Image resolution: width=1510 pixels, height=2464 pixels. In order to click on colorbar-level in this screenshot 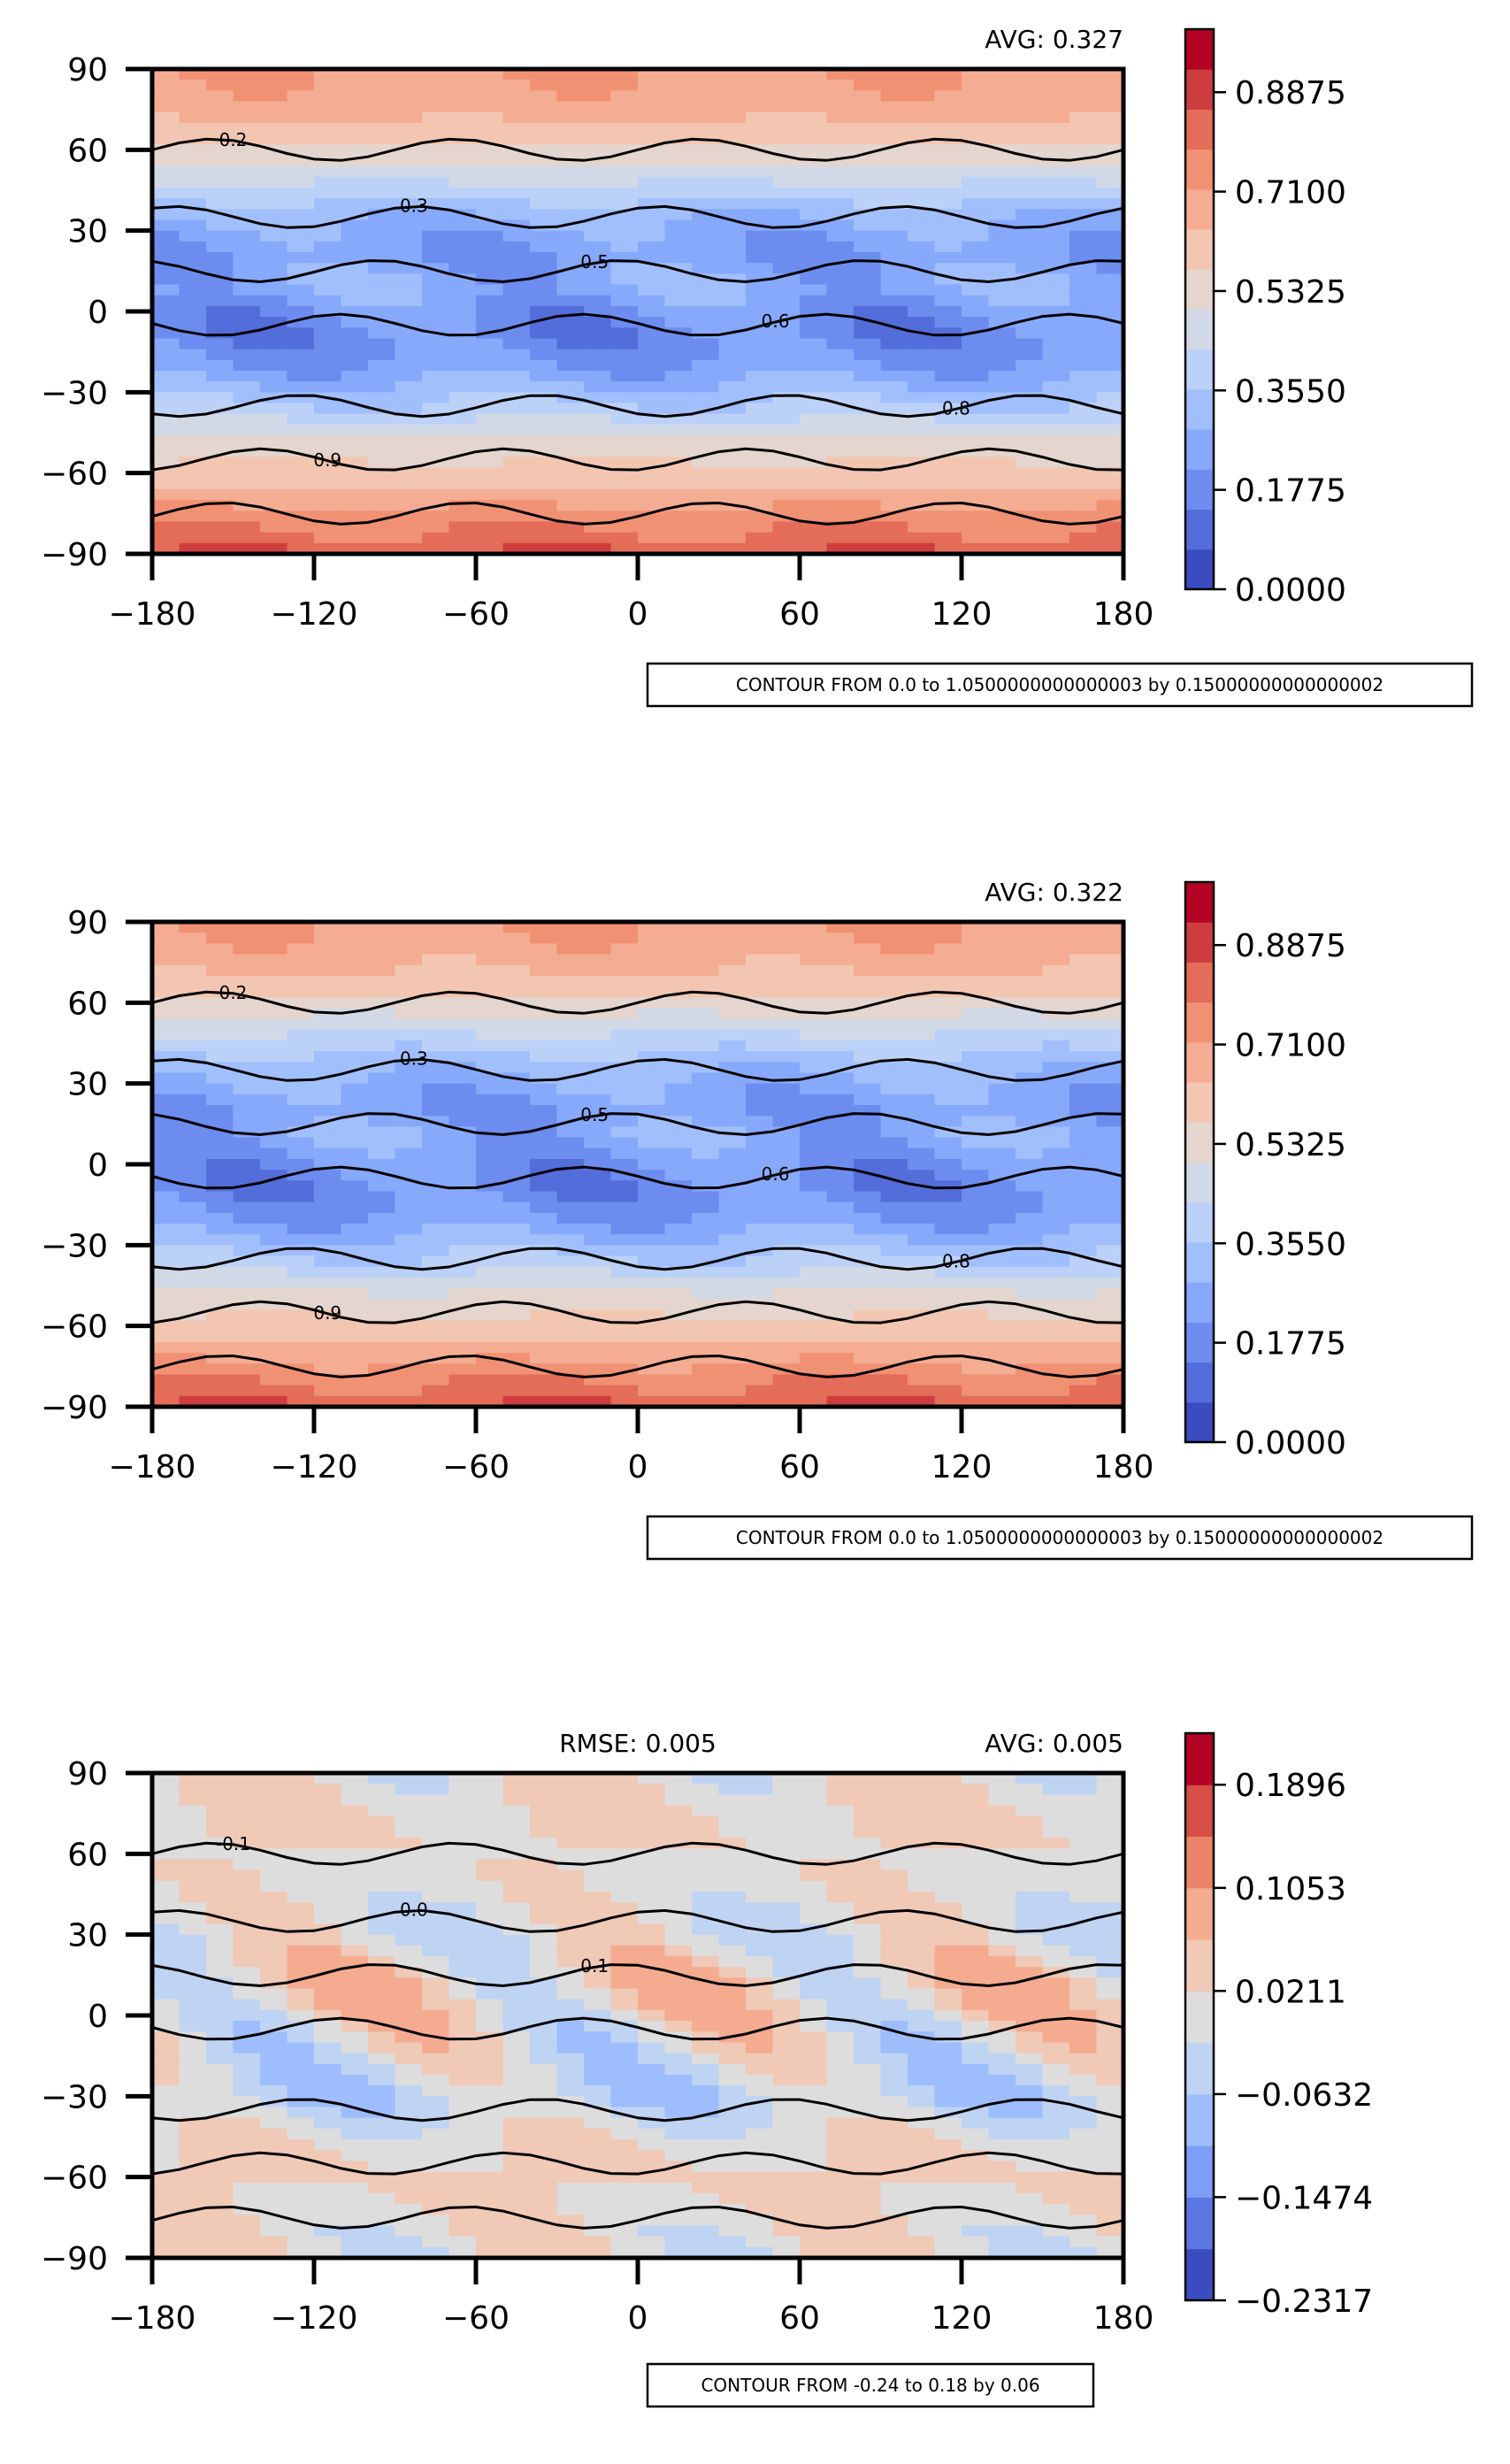, I will do `click(1199, 982)`.